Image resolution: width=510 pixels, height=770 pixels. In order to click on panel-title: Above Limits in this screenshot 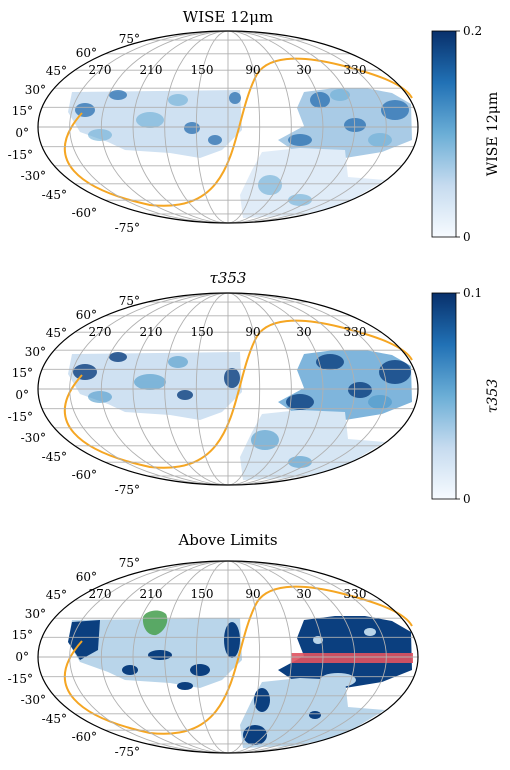, I will do `click(227, 540)`.